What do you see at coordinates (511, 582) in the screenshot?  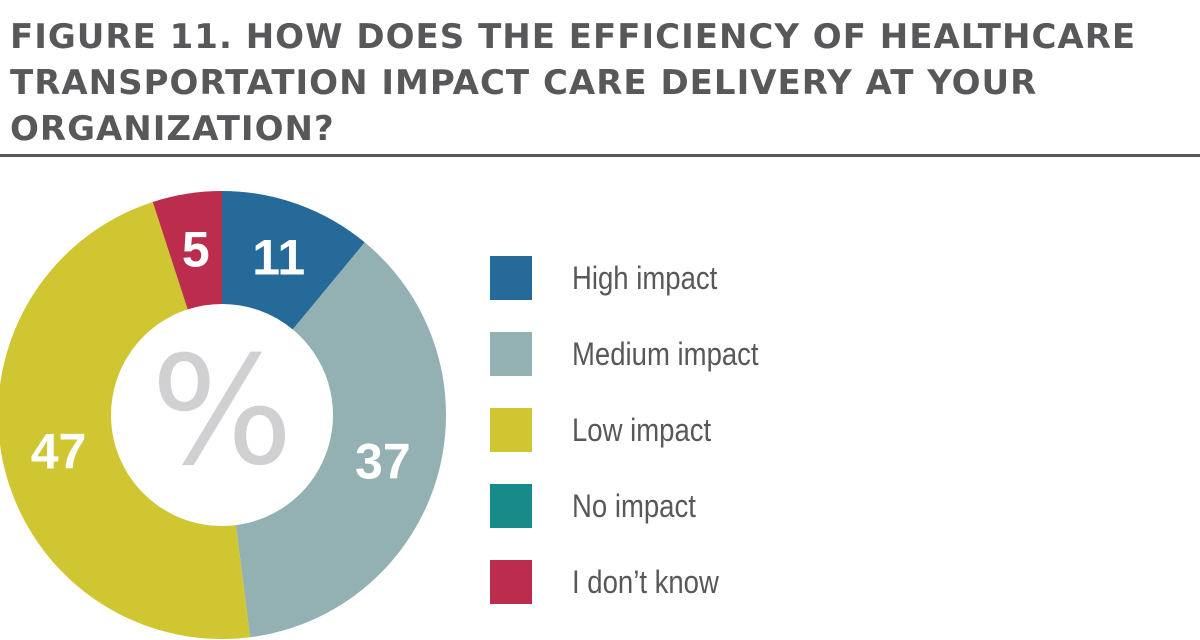 I see `legend-swatch-dont-know` at bounding box center [511, 582].